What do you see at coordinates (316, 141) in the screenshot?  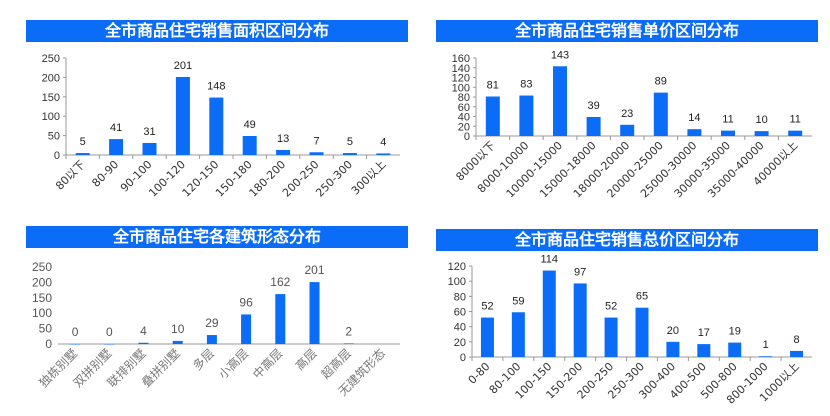 I see `data-label: 7` at bounding box center [316, 141].